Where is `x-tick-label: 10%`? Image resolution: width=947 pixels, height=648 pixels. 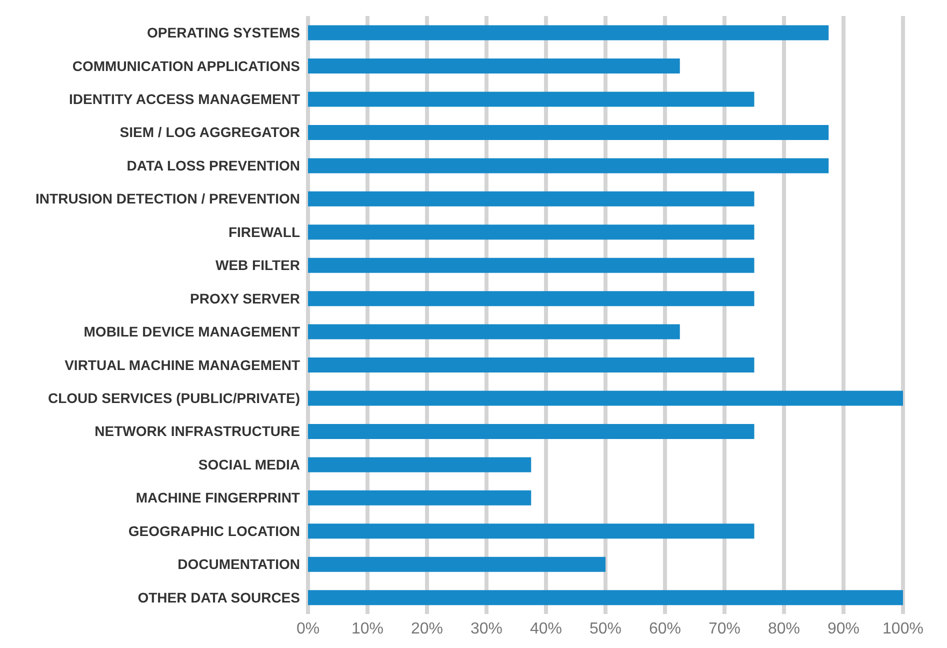
x-tick-label: 10% is located at coordinates (367, 629).